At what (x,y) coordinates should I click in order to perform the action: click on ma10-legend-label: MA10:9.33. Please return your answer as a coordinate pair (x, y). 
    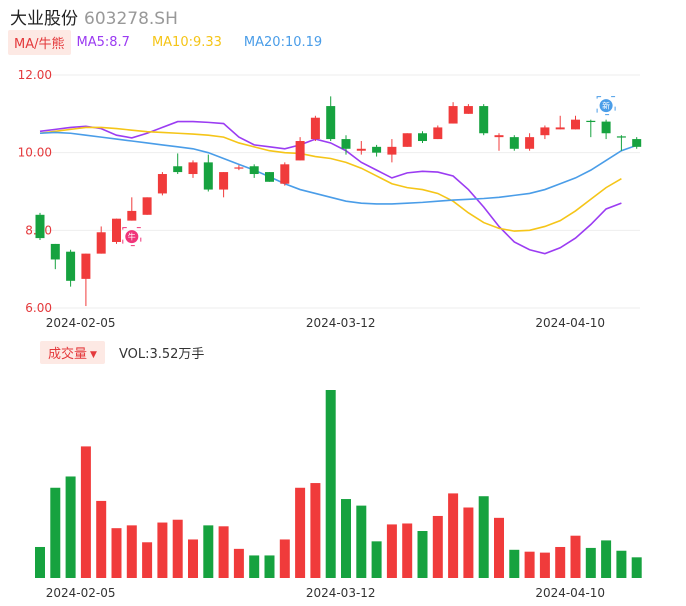
    Looking at the image, I should click on (186, 42).